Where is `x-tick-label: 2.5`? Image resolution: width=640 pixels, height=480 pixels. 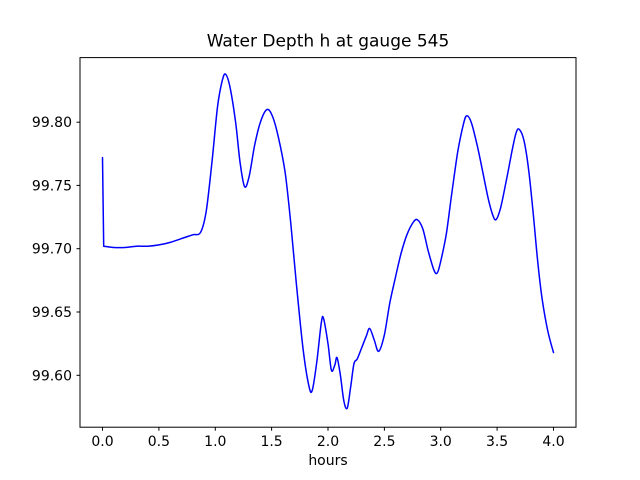
x-tick-label: 2.5 is located at coordinates (384, 442).